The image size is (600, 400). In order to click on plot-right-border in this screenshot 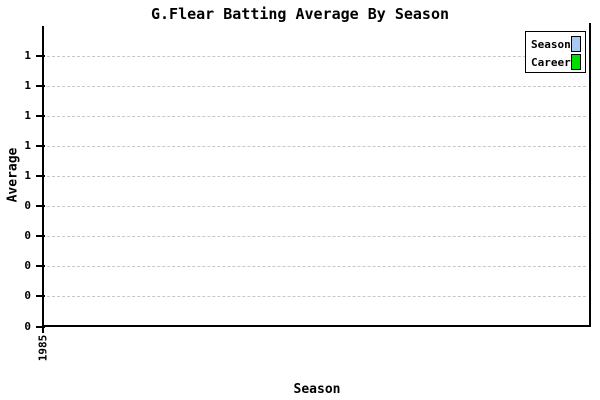, I will do `click(590, 175)`.